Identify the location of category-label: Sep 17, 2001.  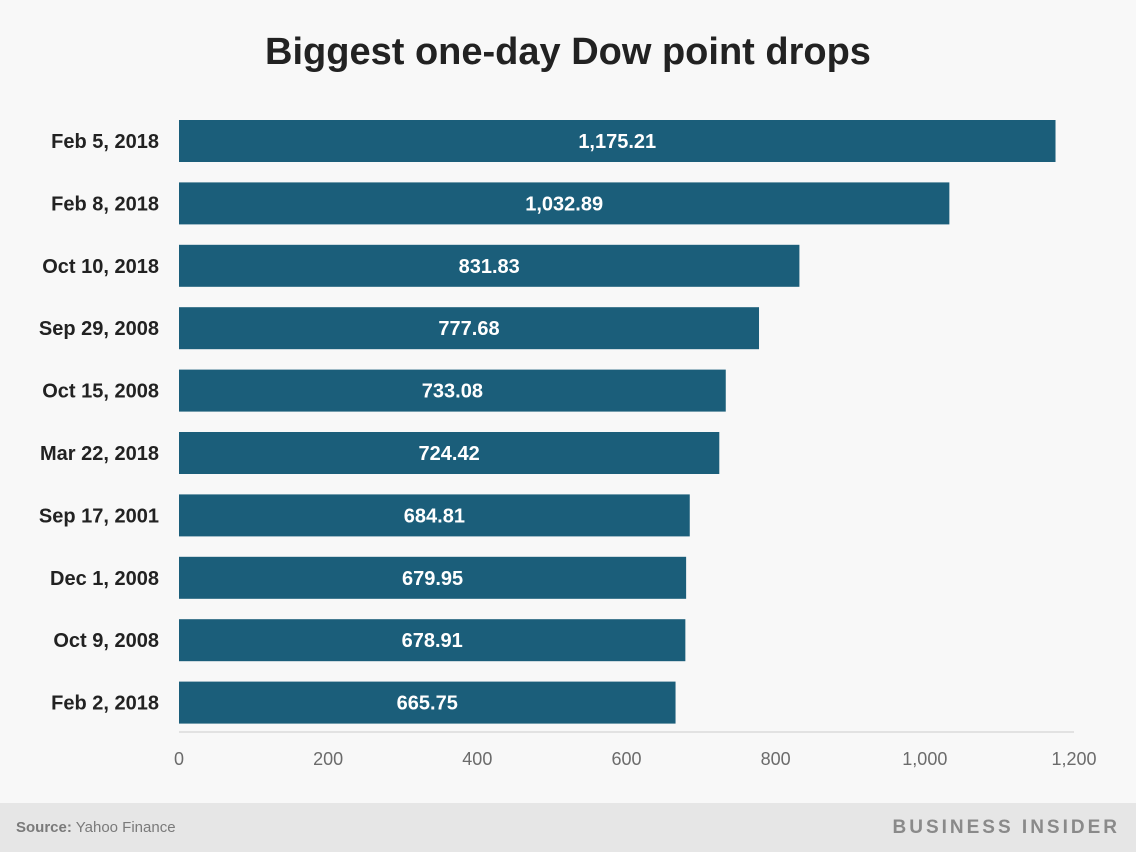
(99, 516).